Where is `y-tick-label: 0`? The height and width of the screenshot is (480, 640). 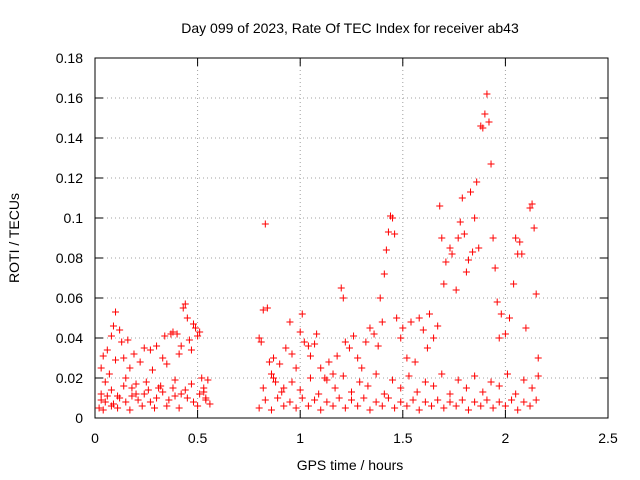
y-tick-label: 0 is located at coordinates (79, 418).